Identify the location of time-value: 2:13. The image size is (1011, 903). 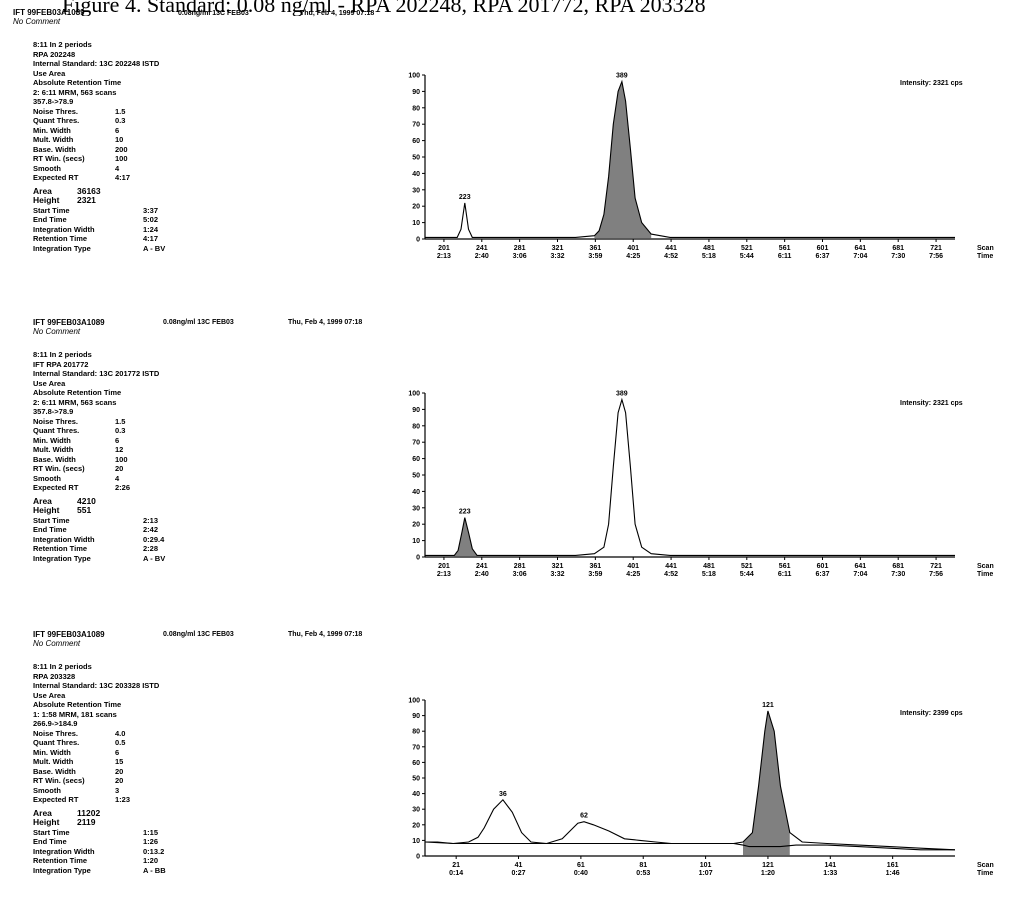
(151, 520).